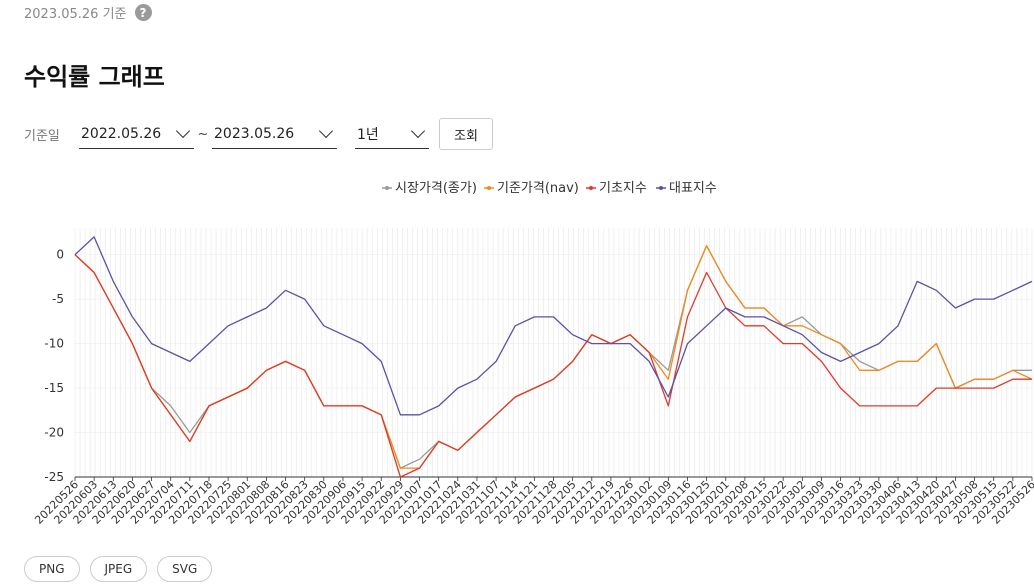  Describe the element at coordinates (75, 14) in the screenshot. I see `base-date-text: 2023.05.26 기준` at that location.